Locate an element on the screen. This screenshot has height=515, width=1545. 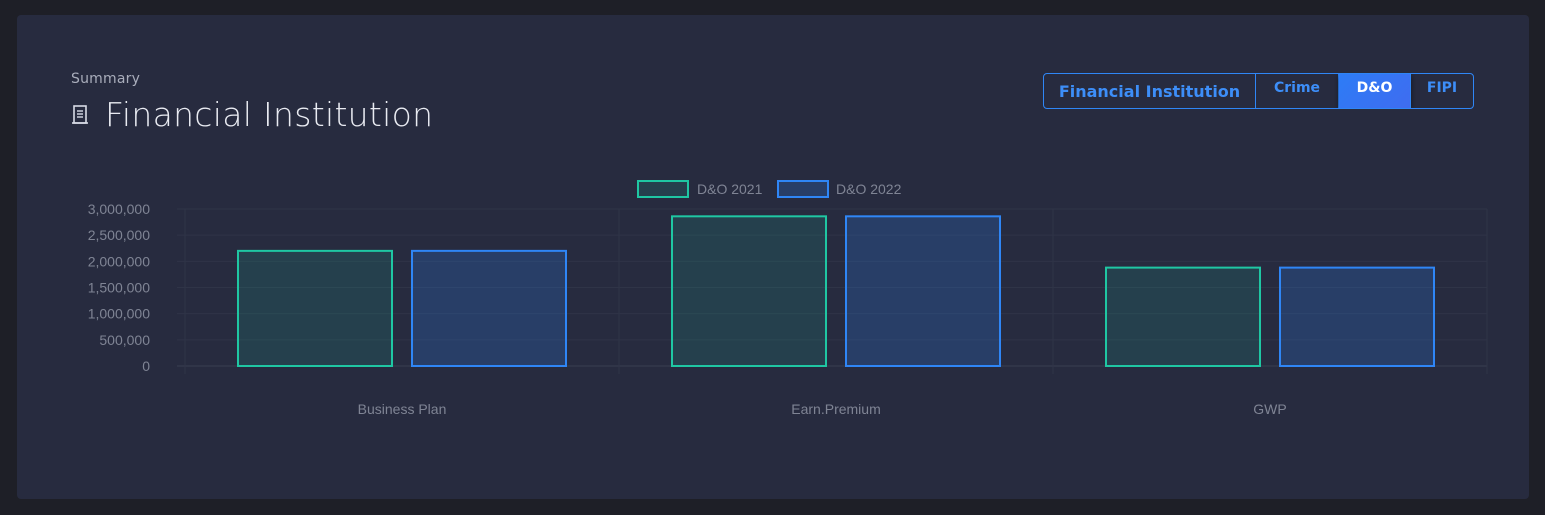
x-tick-label: GWP is located at coordinates (1269, 409).